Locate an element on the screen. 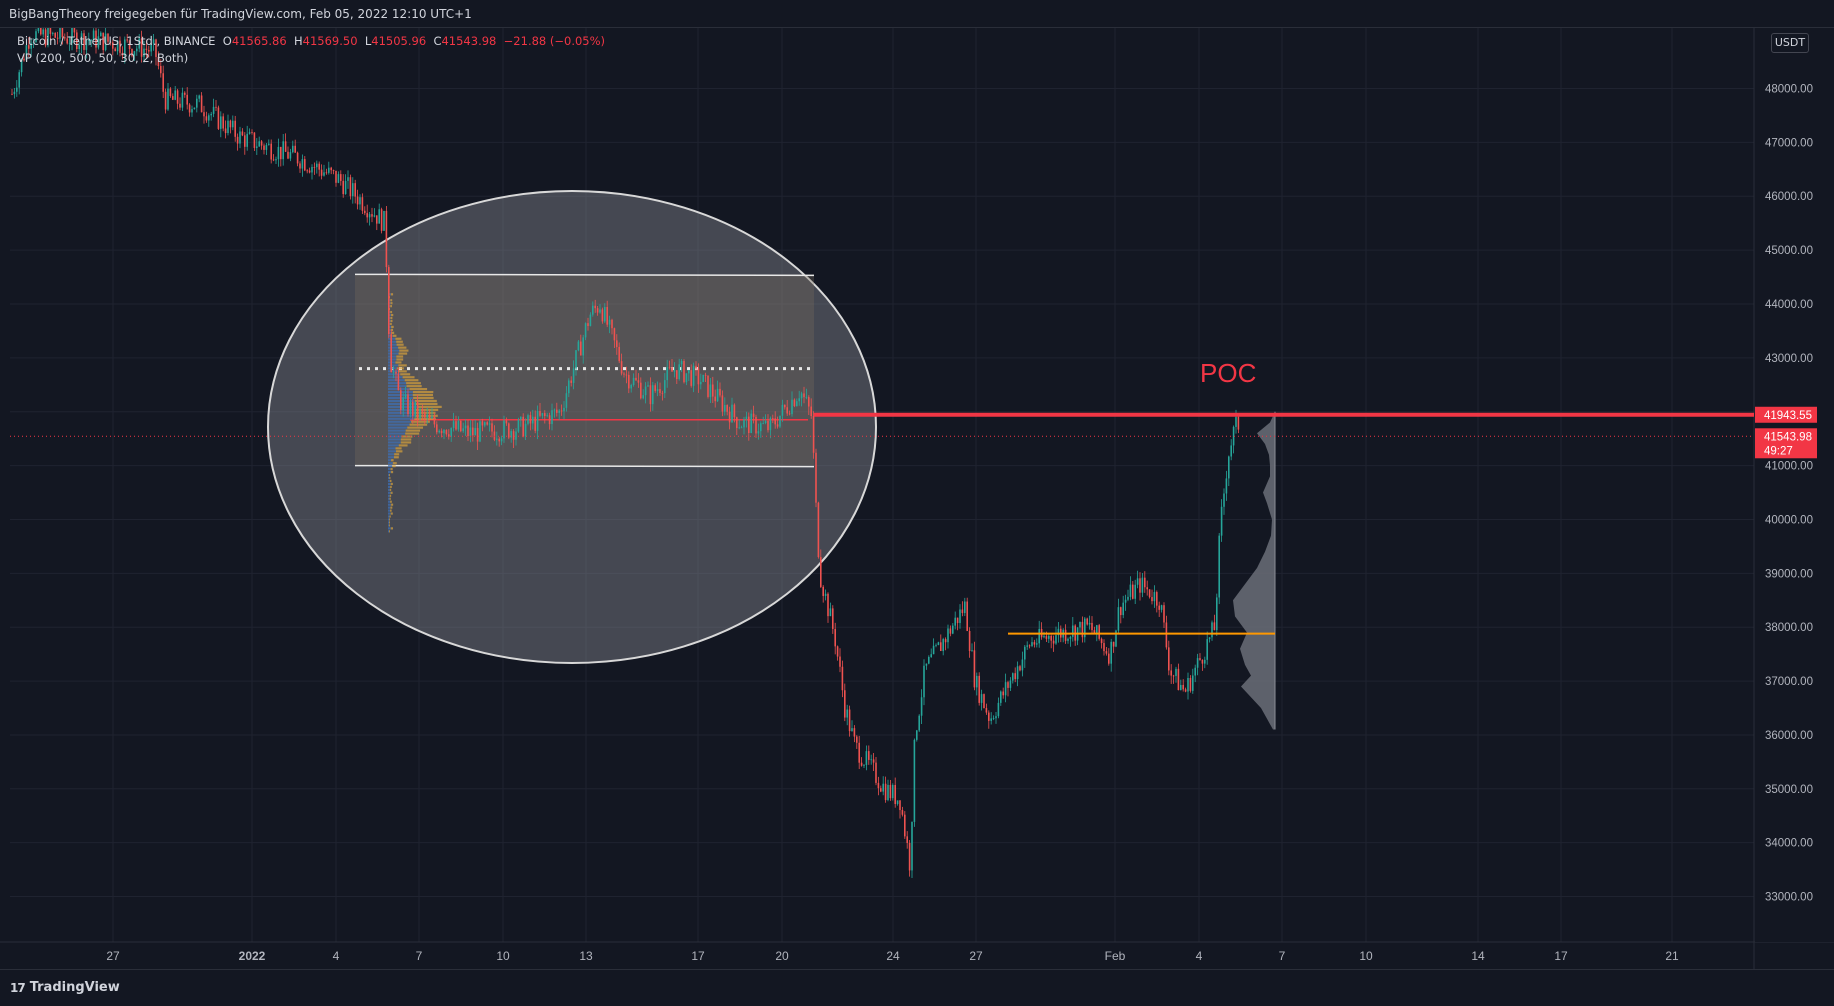 This screenshot has height=1006, width=1834. time-tick-label: 2022 is located at coordinates (252, 956).